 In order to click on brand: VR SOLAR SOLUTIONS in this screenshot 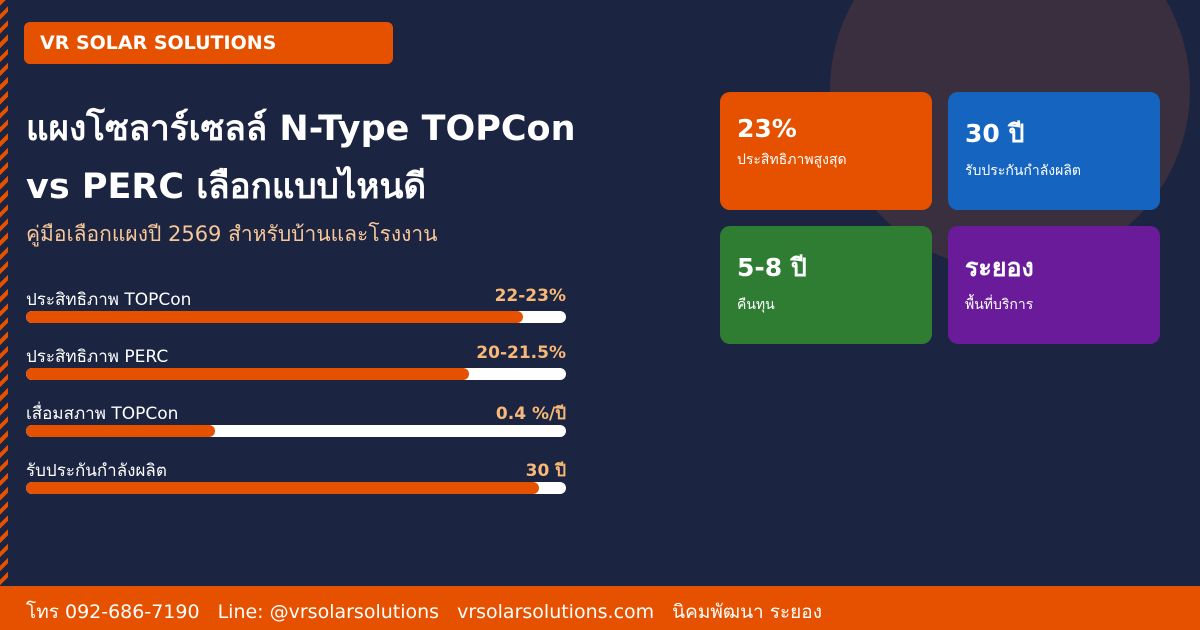, I will do `click(208, 43)`.